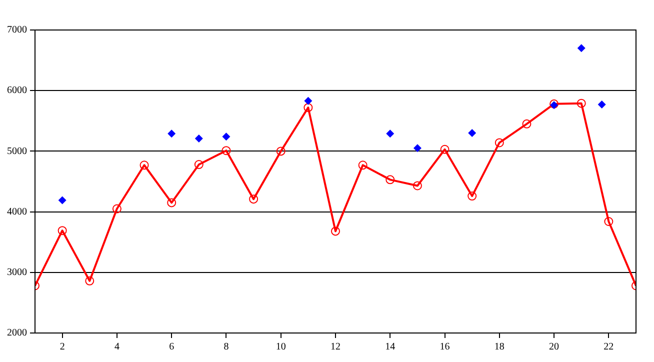 This screenshot has width=654, height=362. I want to click on x-tick-label: 12, so click(335, 347).